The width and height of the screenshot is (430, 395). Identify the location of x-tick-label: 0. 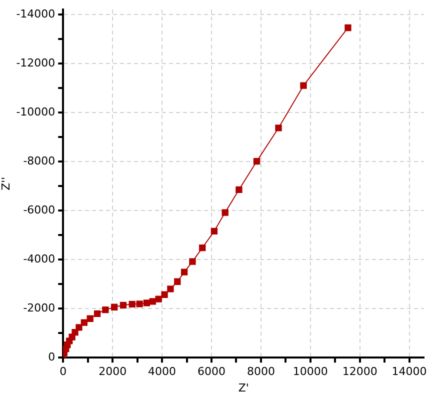
(63, 371).